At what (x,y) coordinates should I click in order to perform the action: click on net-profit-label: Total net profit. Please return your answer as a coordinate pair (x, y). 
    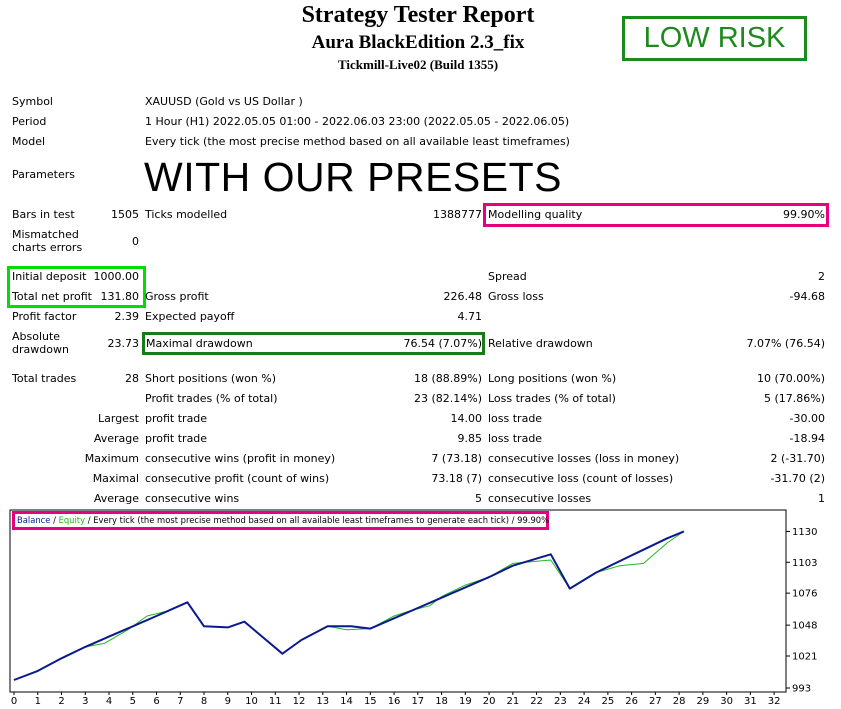
    Looking at the image, I should click on (52, 296).